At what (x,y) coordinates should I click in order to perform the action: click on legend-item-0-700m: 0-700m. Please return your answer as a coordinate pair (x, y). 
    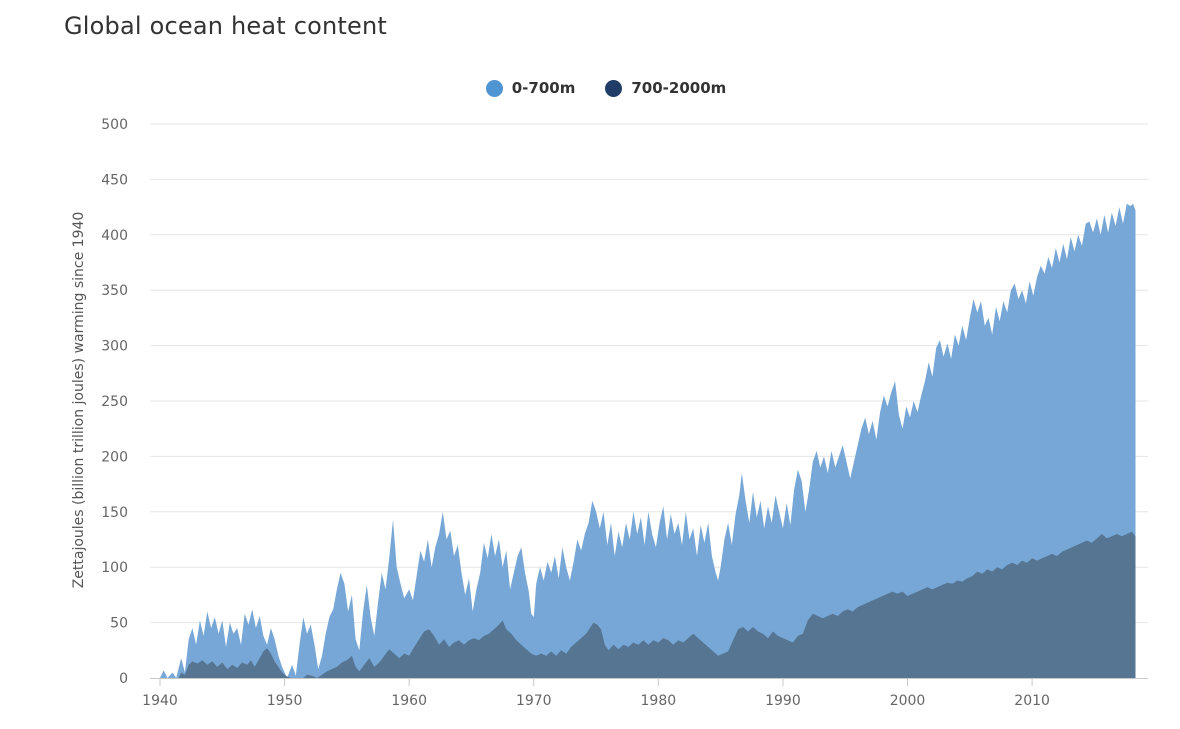
    Looking at the image, I should click on (530, 88).